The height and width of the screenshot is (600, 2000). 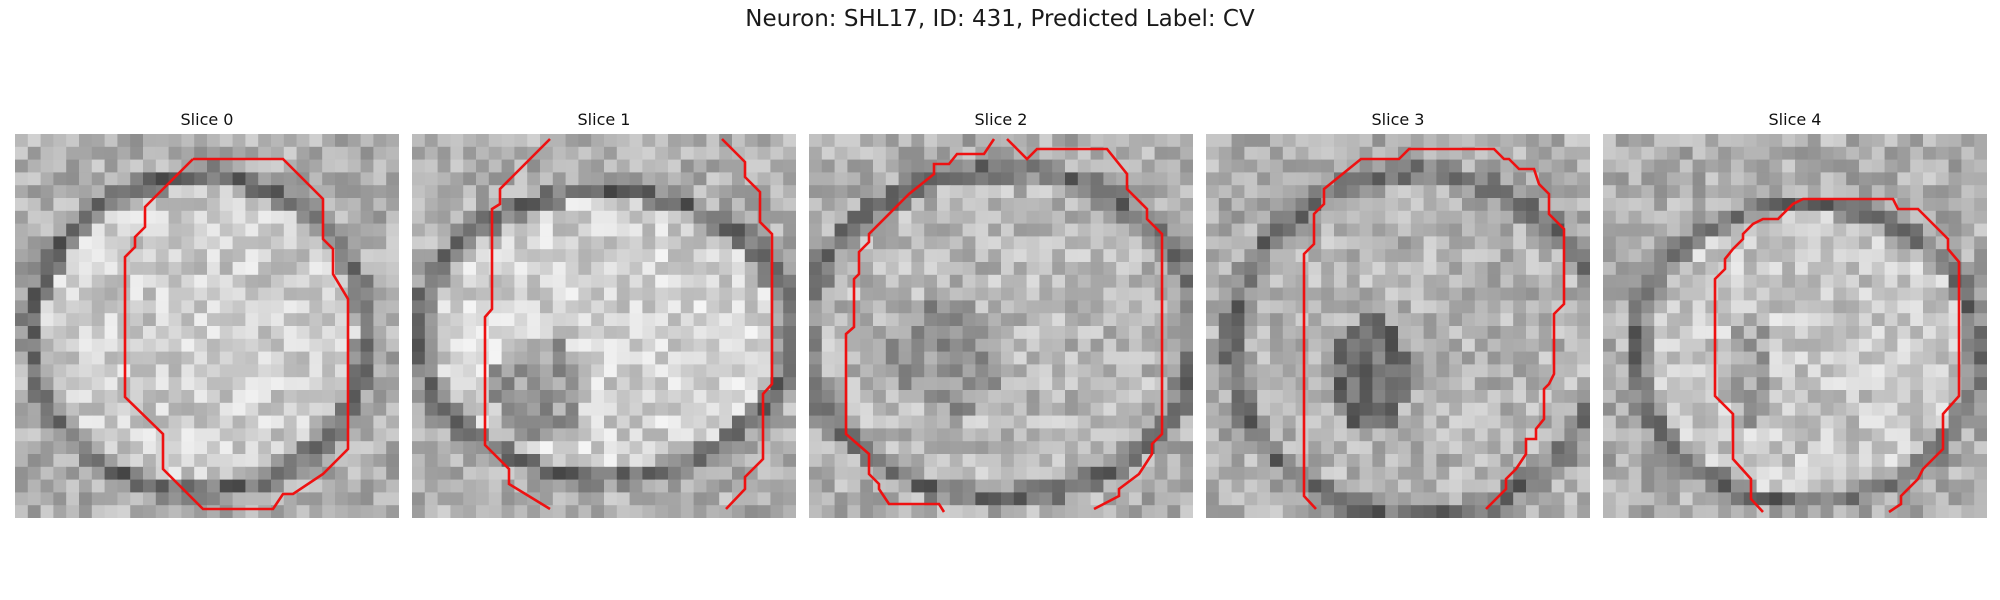 I want to click on slice-label: Slice 1, so click(x=604, y=119).